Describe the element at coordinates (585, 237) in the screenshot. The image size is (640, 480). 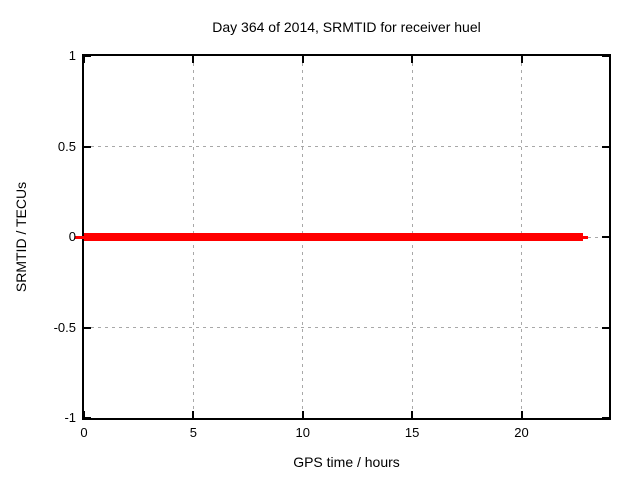
I see `series-line-right-cap` at that location.